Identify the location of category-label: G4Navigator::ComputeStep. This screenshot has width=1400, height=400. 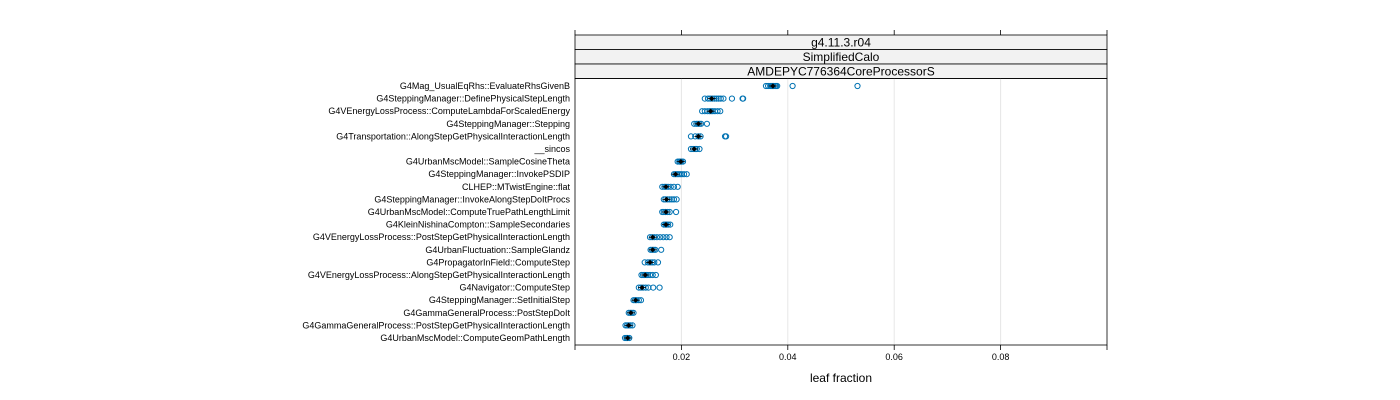
(514, 288).